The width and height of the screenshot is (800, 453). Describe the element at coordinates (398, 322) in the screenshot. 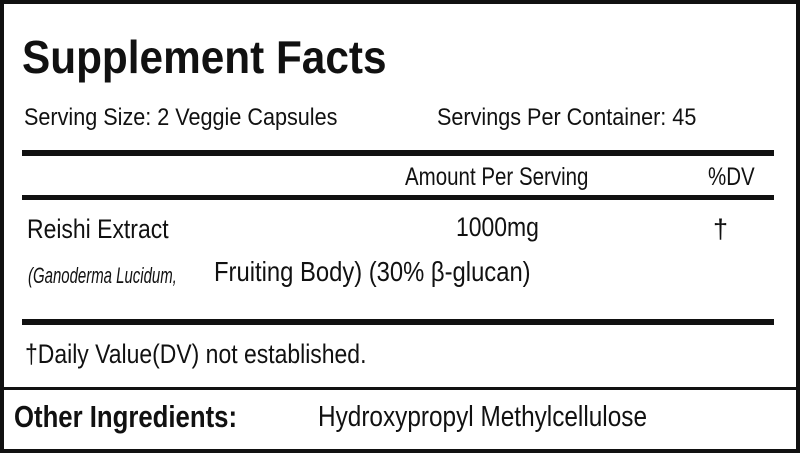

I see `thick-rule-bottom` at that location.